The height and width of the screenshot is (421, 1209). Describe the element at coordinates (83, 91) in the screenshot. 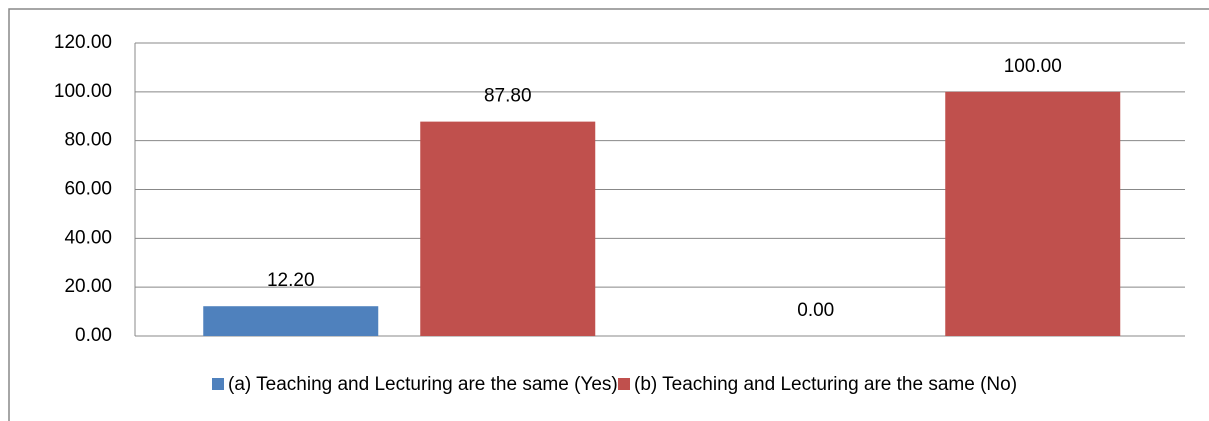

I see `y-tick-label: 100.00` at that location.